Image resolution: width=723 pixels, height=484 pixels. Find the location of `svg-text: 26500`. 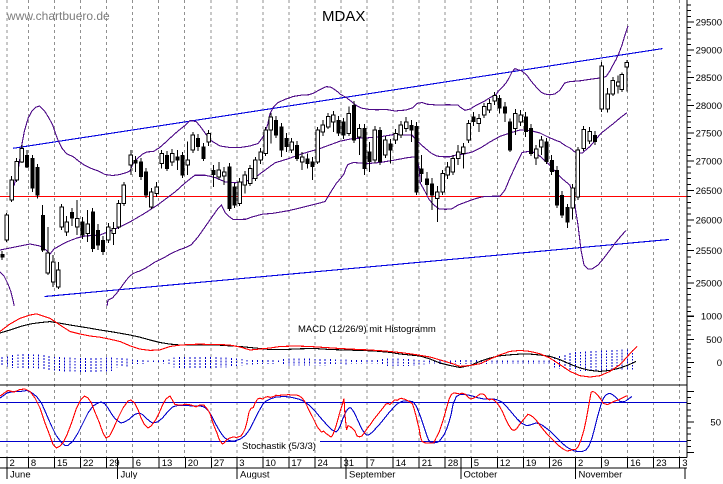

svg-text: 26500 is located at coordinates (709, 191).